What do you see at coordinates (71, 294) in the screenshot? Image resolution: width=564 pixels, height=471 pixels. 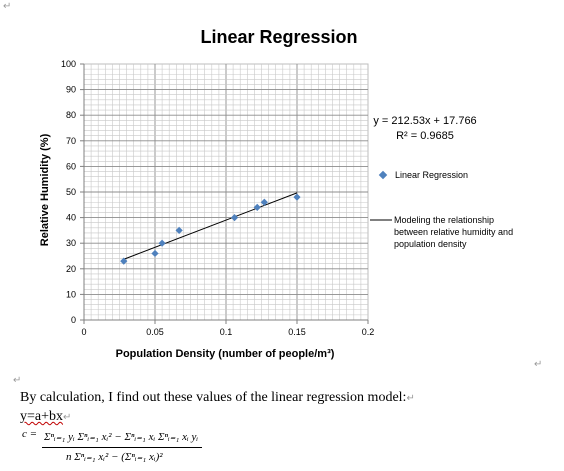 I see `y-tick-label: 10` at bounding box center [71, 294].